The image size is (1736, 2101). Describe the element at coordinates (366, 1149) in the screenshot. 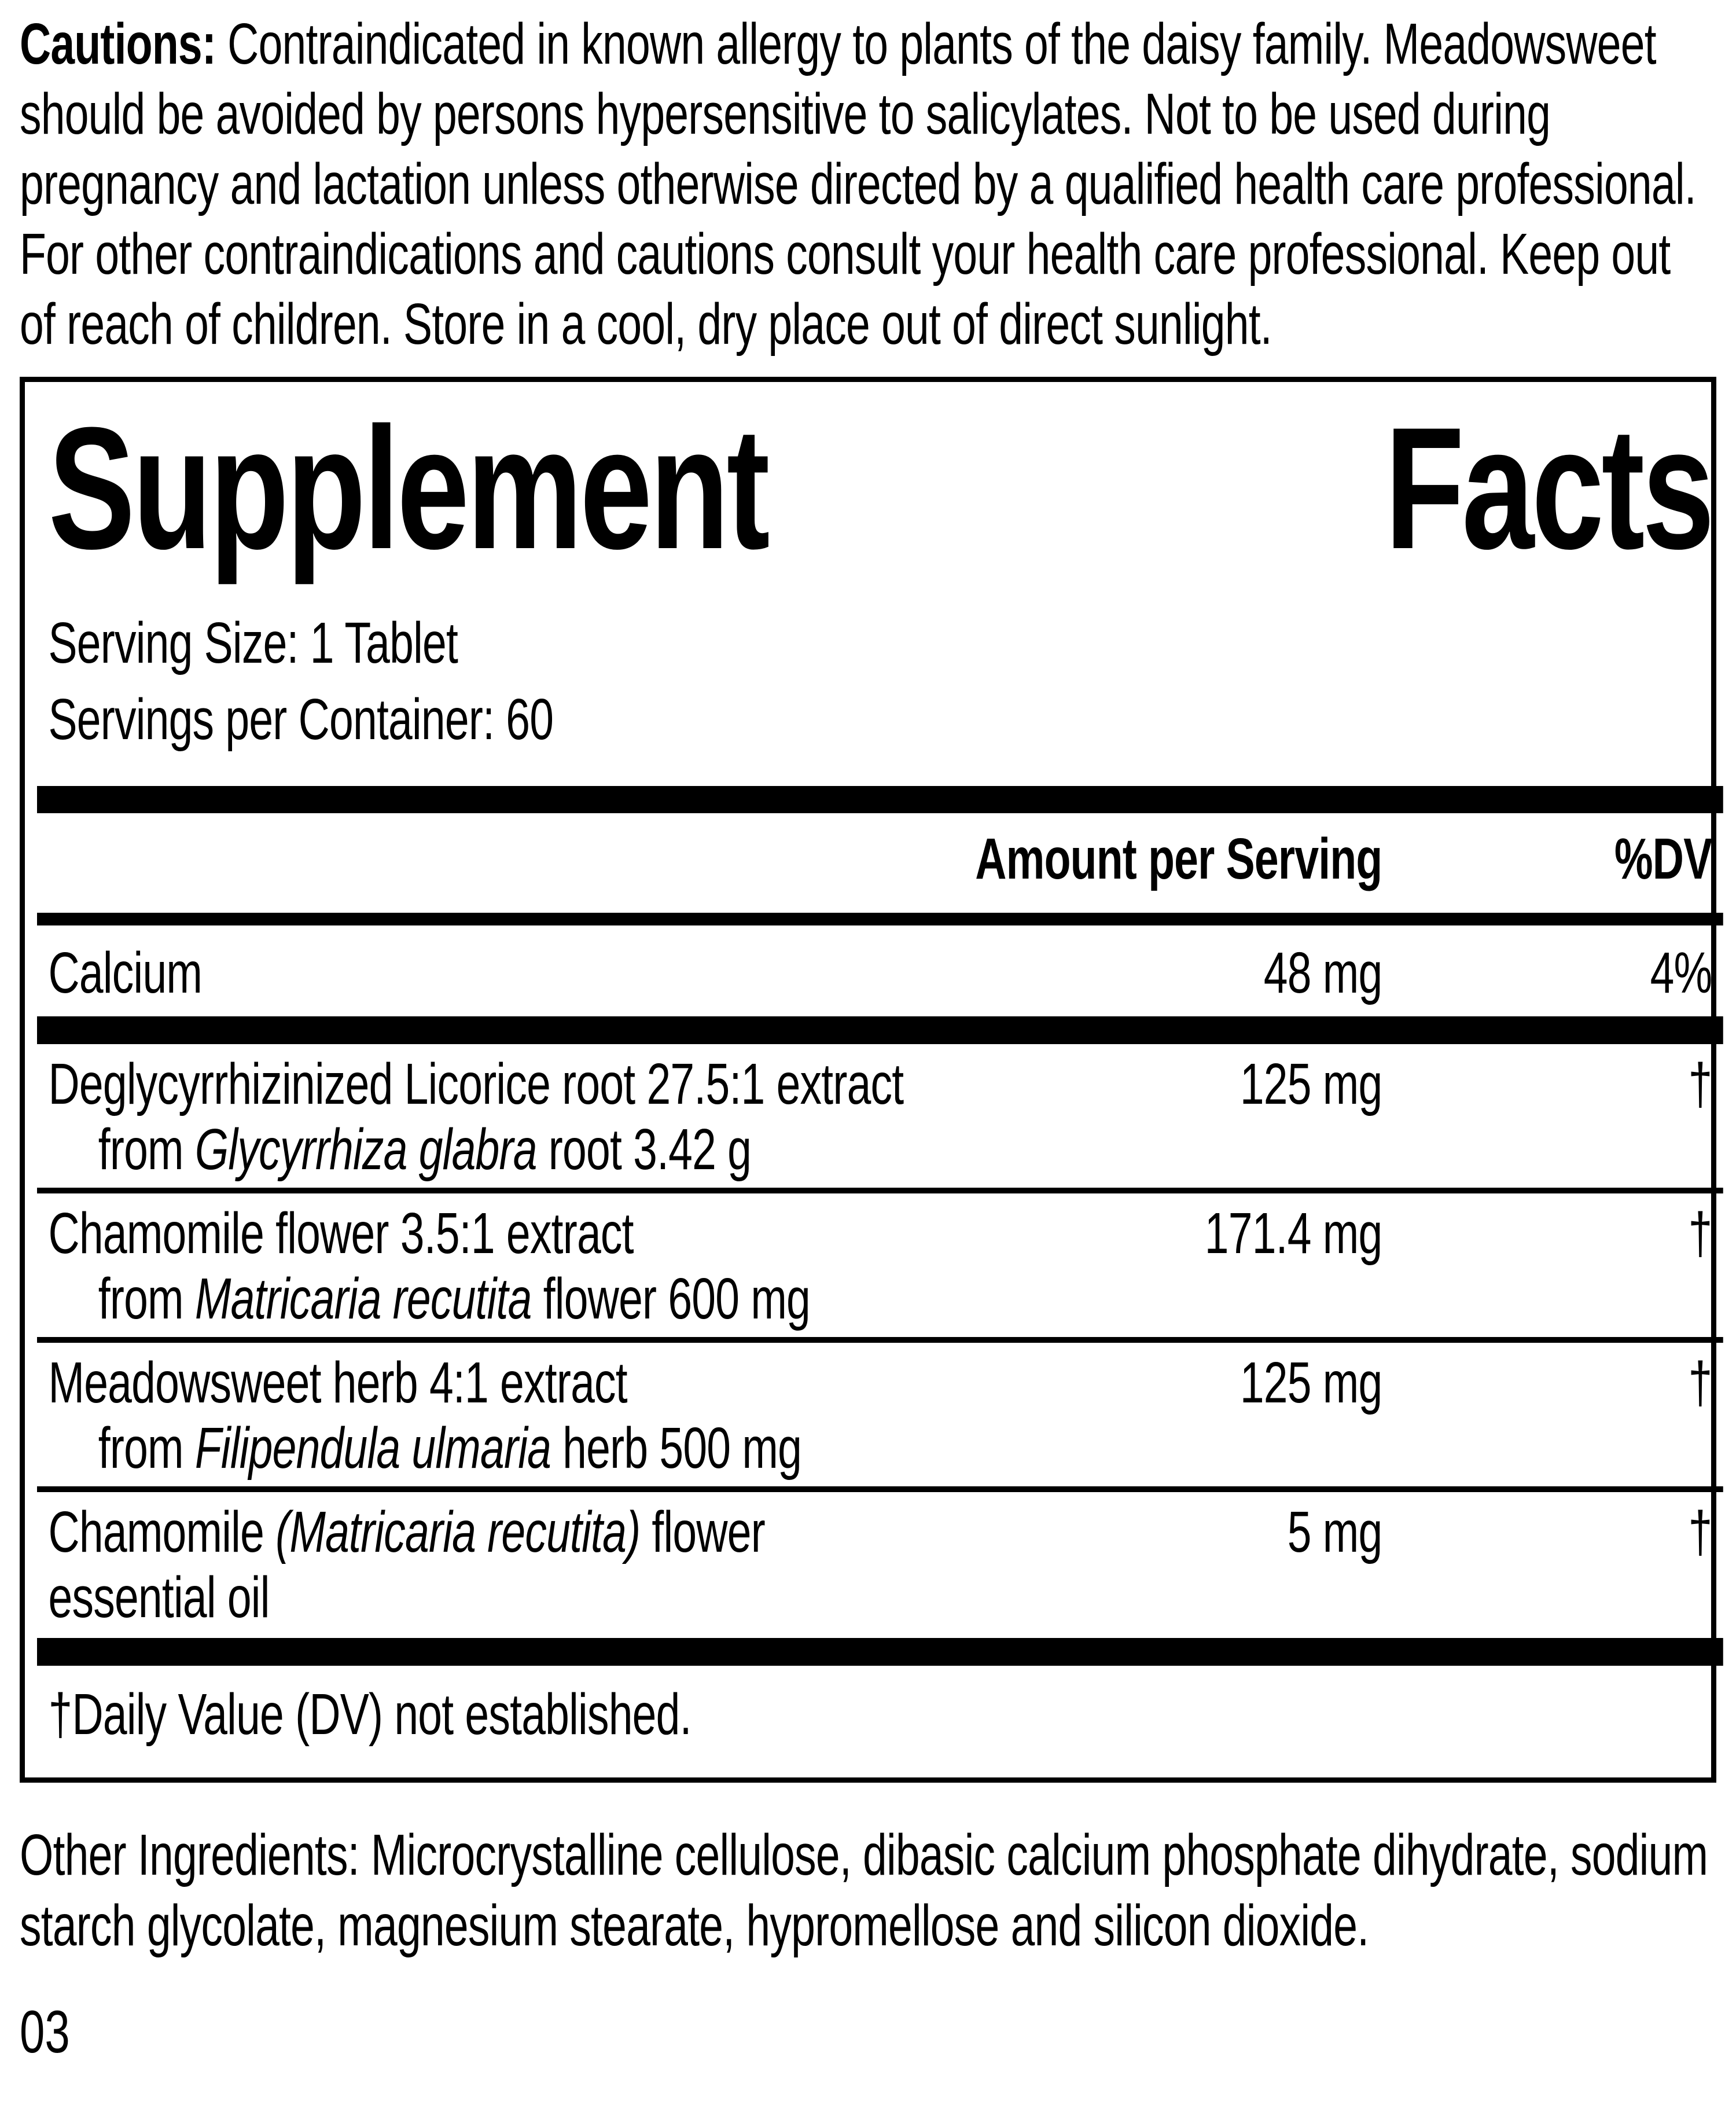

I see `source-species: Glycyrrhiza glabra` at that location.